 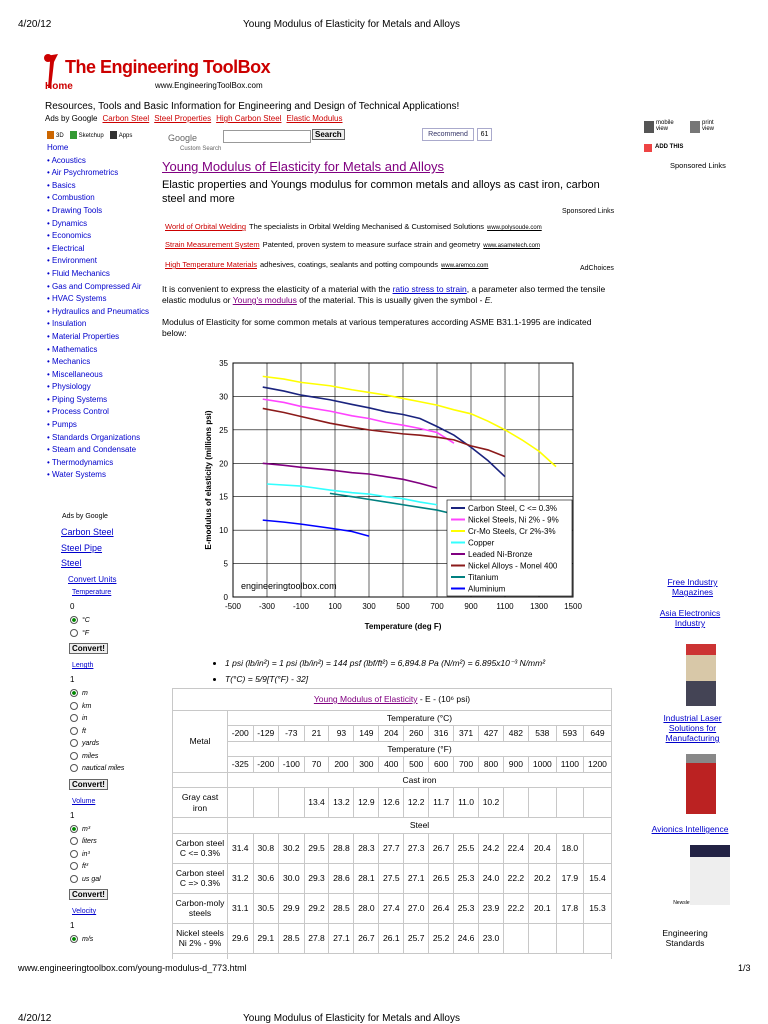 What do you see at coordinates (83, 841) in the screenshot?
I see `unit-option: liters` at bounding box center [83, 841].